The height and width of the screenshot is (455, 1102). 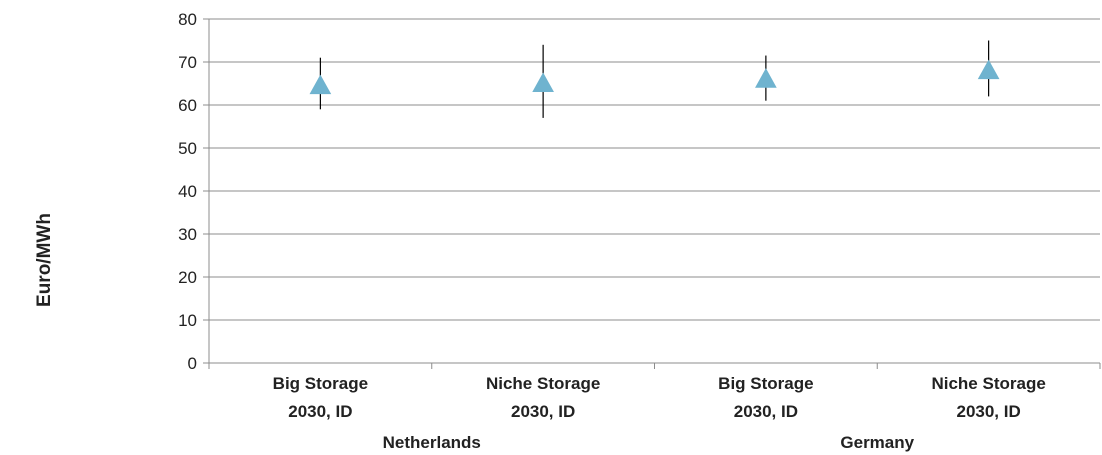 I want to click on y-tick-label: 20, so click(x=187, y=277).